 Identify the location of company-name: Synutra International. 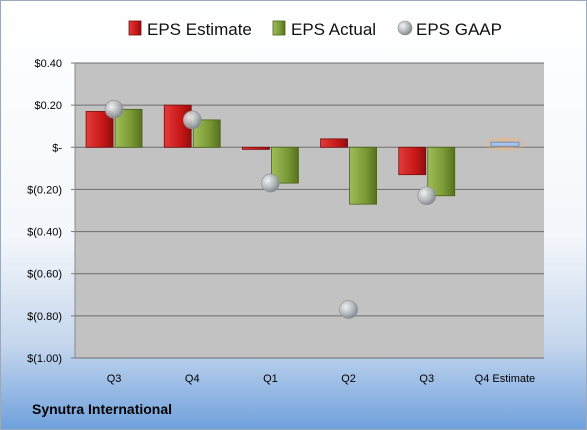
(102, 409).